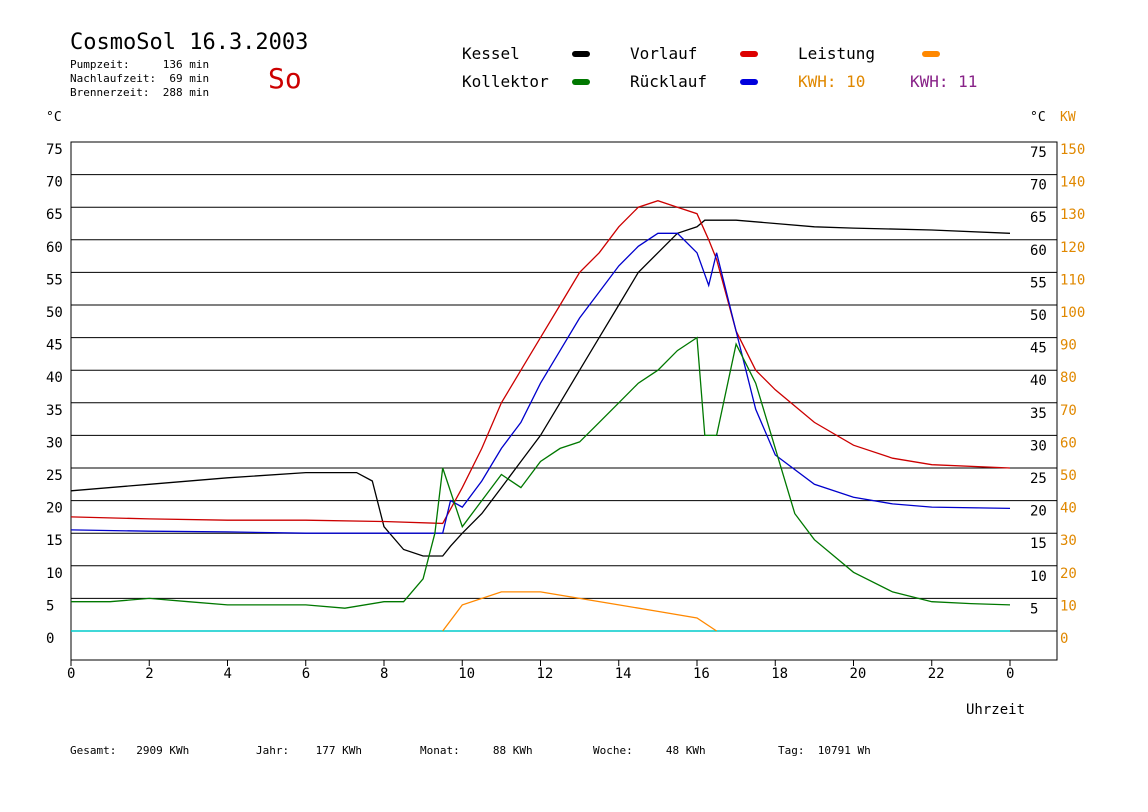  Describe the element at coordinates (1068, 574) in the screenshot. I see `y-tick-label-right-kw: 20` at that location.